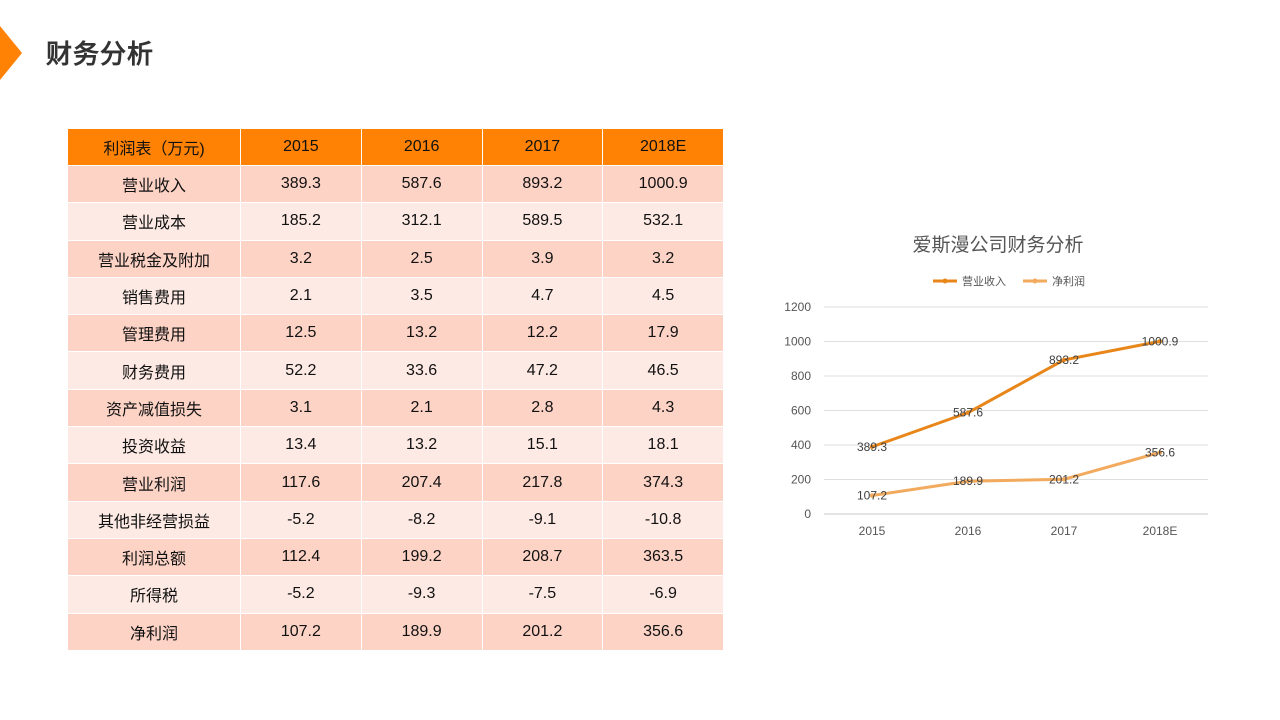 The width and height of the screenshot is (1280, 720). Describe the element at coordinates (301, 185) in the screenshot. I see `value-cell: 389.3` at that location.